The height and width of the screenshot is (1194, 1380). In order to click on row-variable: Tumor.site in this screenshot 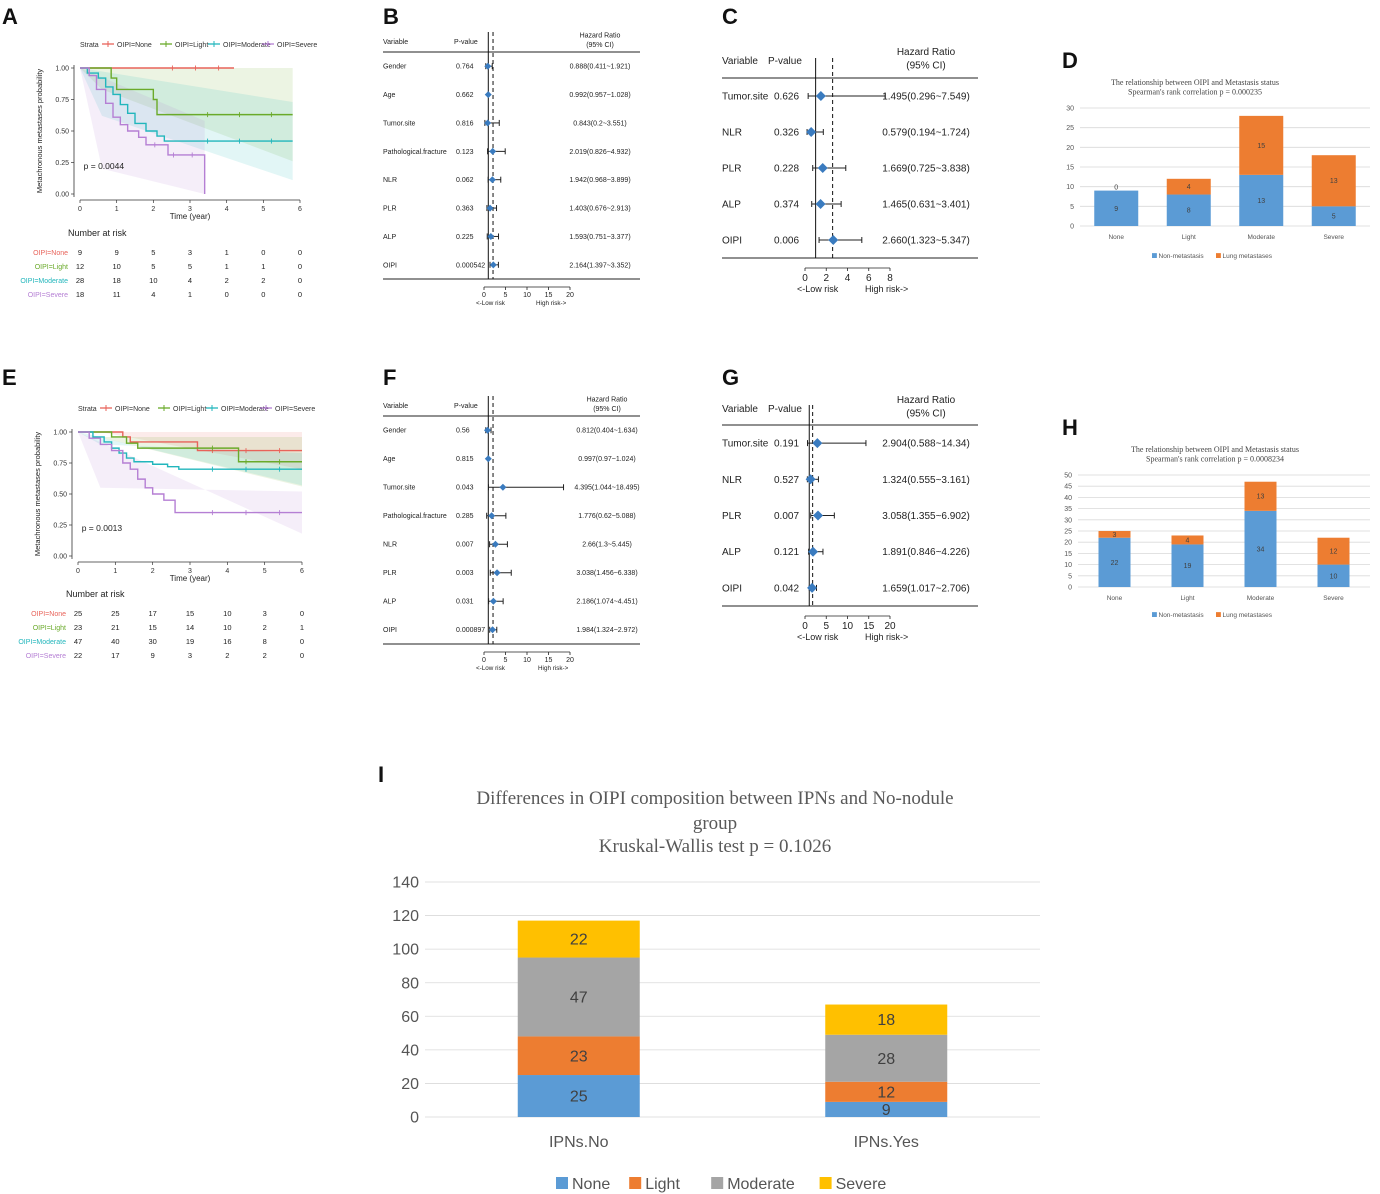, I will do `click(745, 444)`.